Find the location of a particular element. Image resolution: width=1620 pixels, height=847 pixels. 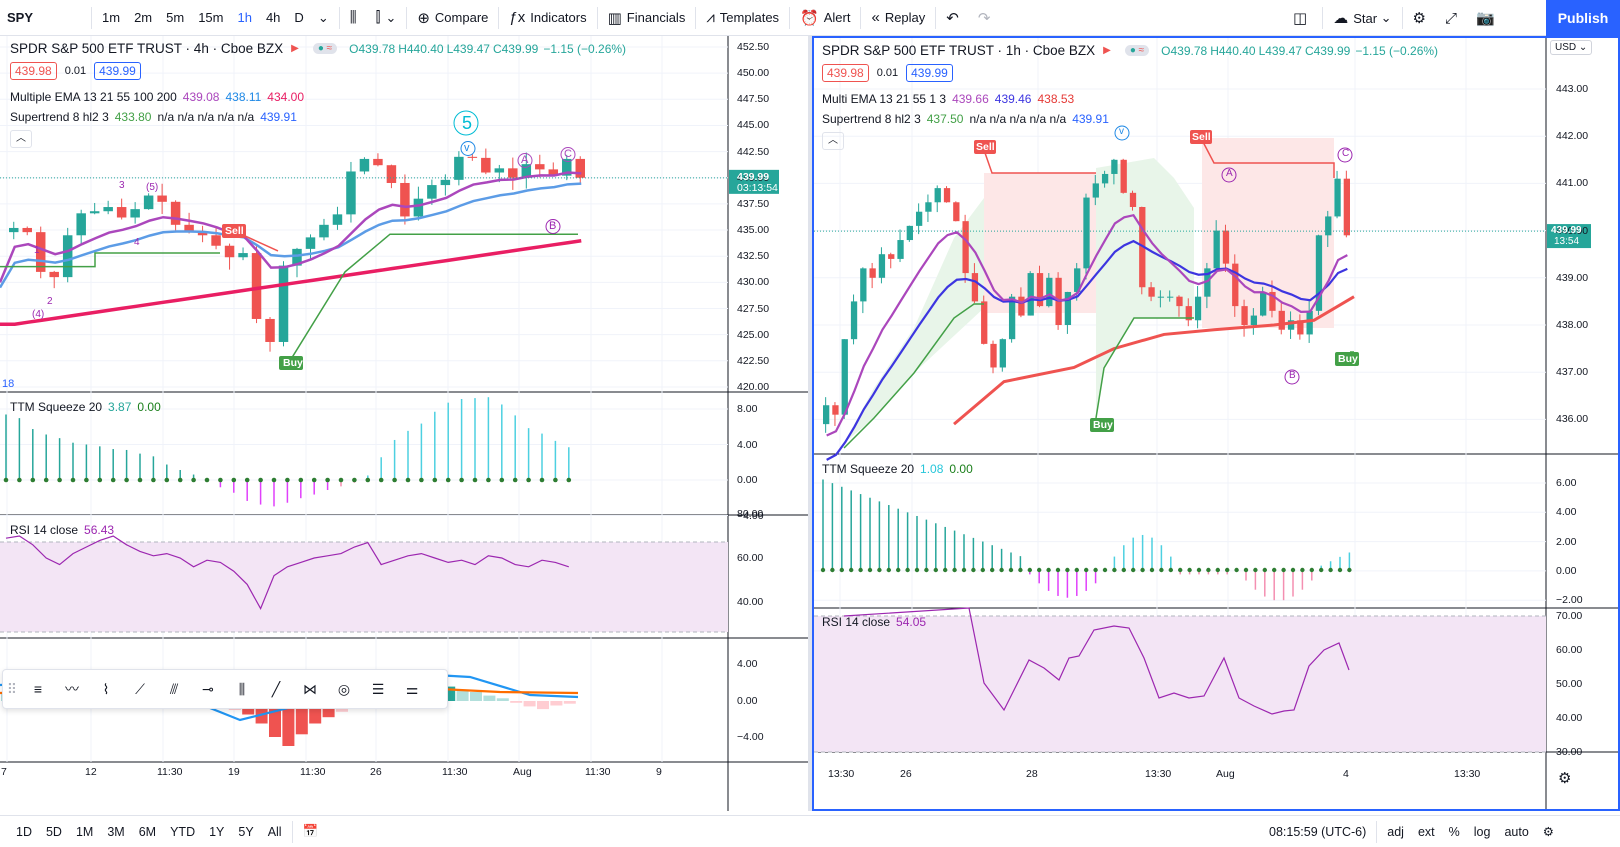

elliott-correction-icon: ⌇ is located at coordinates (106, 688).